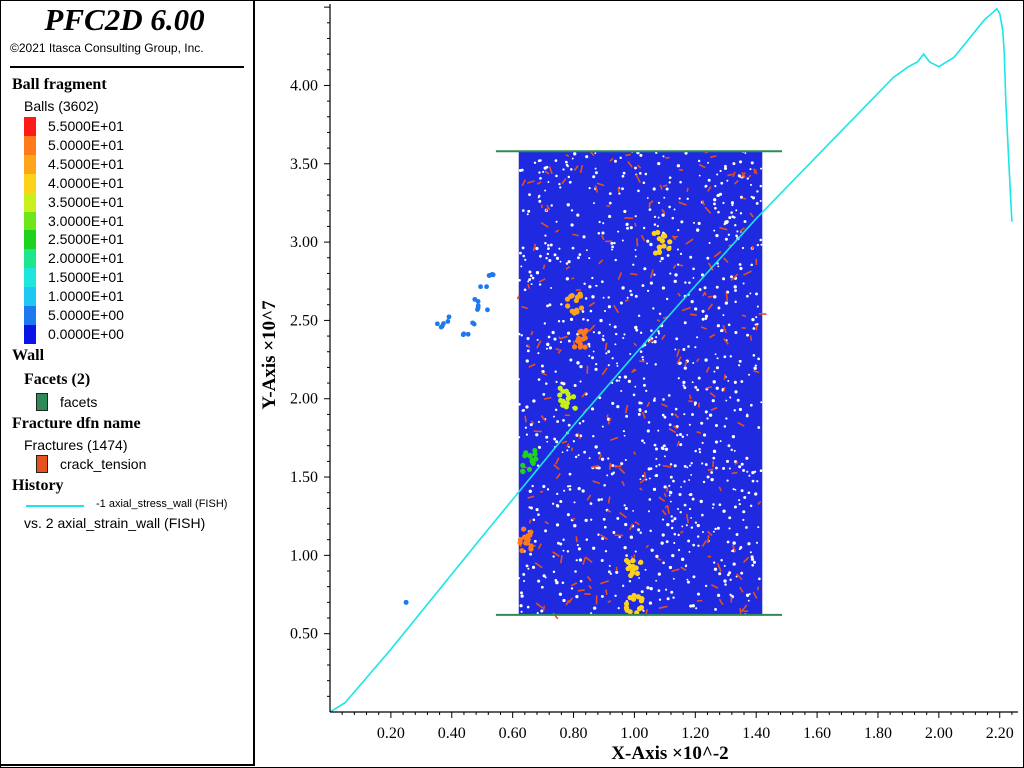 The image size is (1024, 768). I want to click on scale-label: 3.5000E+01, so click(86, 201).